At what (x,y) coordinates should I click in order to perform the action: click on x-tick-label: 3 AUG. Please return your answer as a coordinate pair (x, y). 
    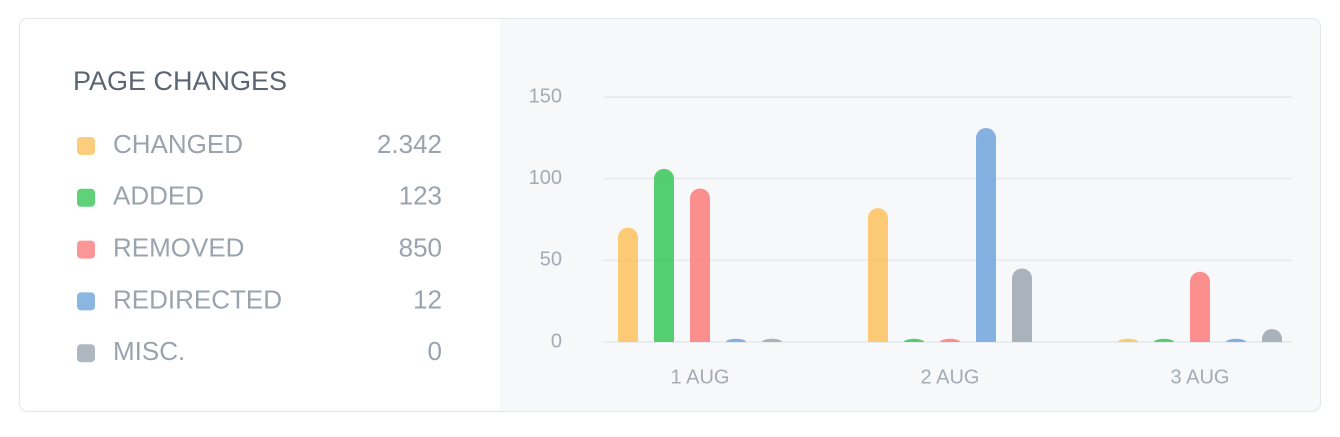
    Looking at the image, I should click on (1200, 377).